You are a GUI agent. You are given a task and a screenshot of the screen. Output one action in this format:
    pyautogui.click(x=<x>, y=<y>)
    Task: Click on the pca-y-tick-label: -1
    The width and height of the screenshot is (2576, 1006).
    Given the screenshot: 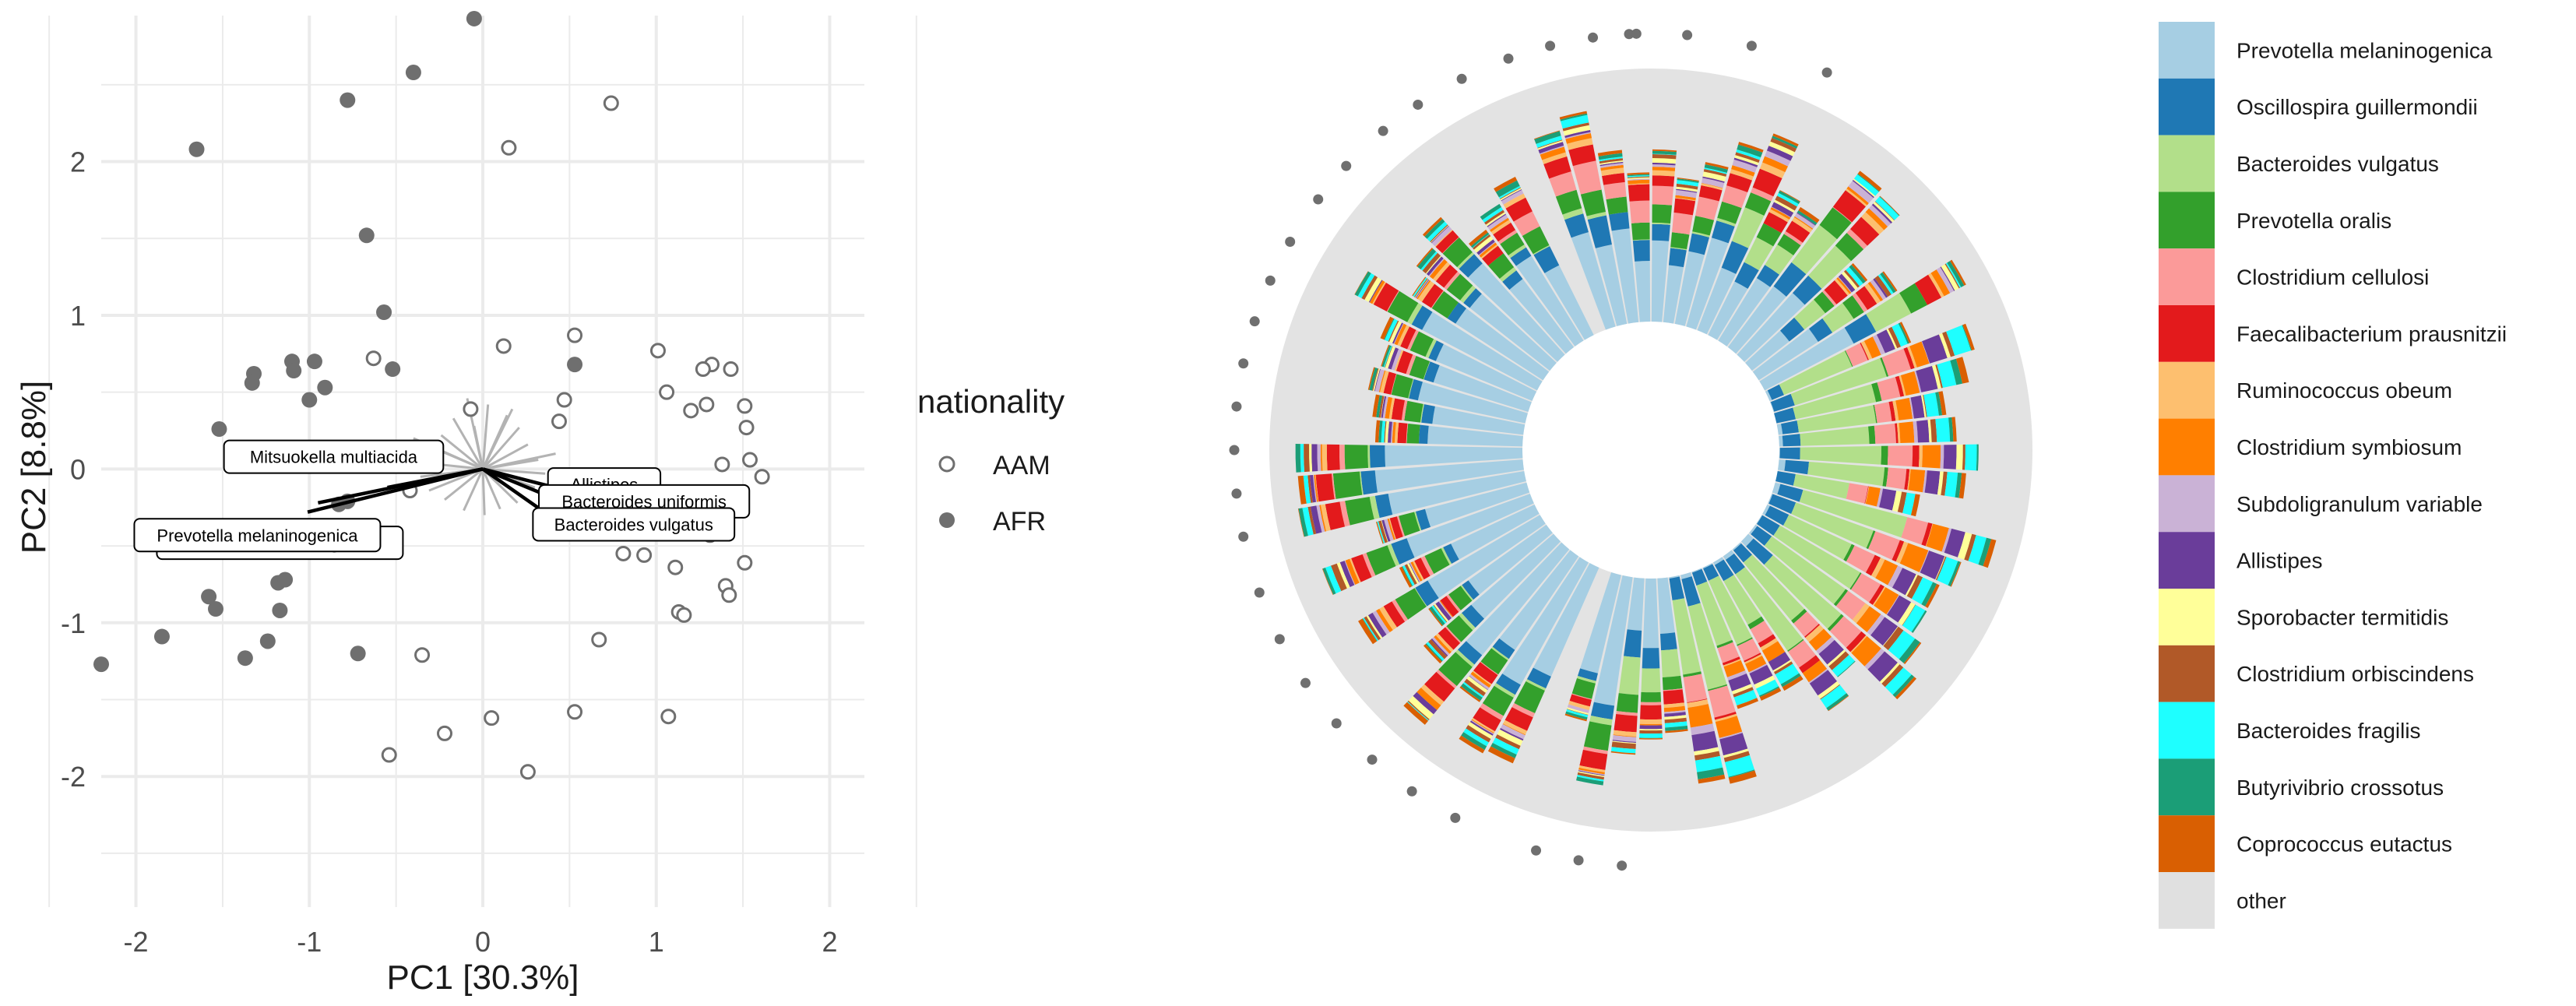 What is the action you would take?
    pyautogui.click(x=73, y=623)
    